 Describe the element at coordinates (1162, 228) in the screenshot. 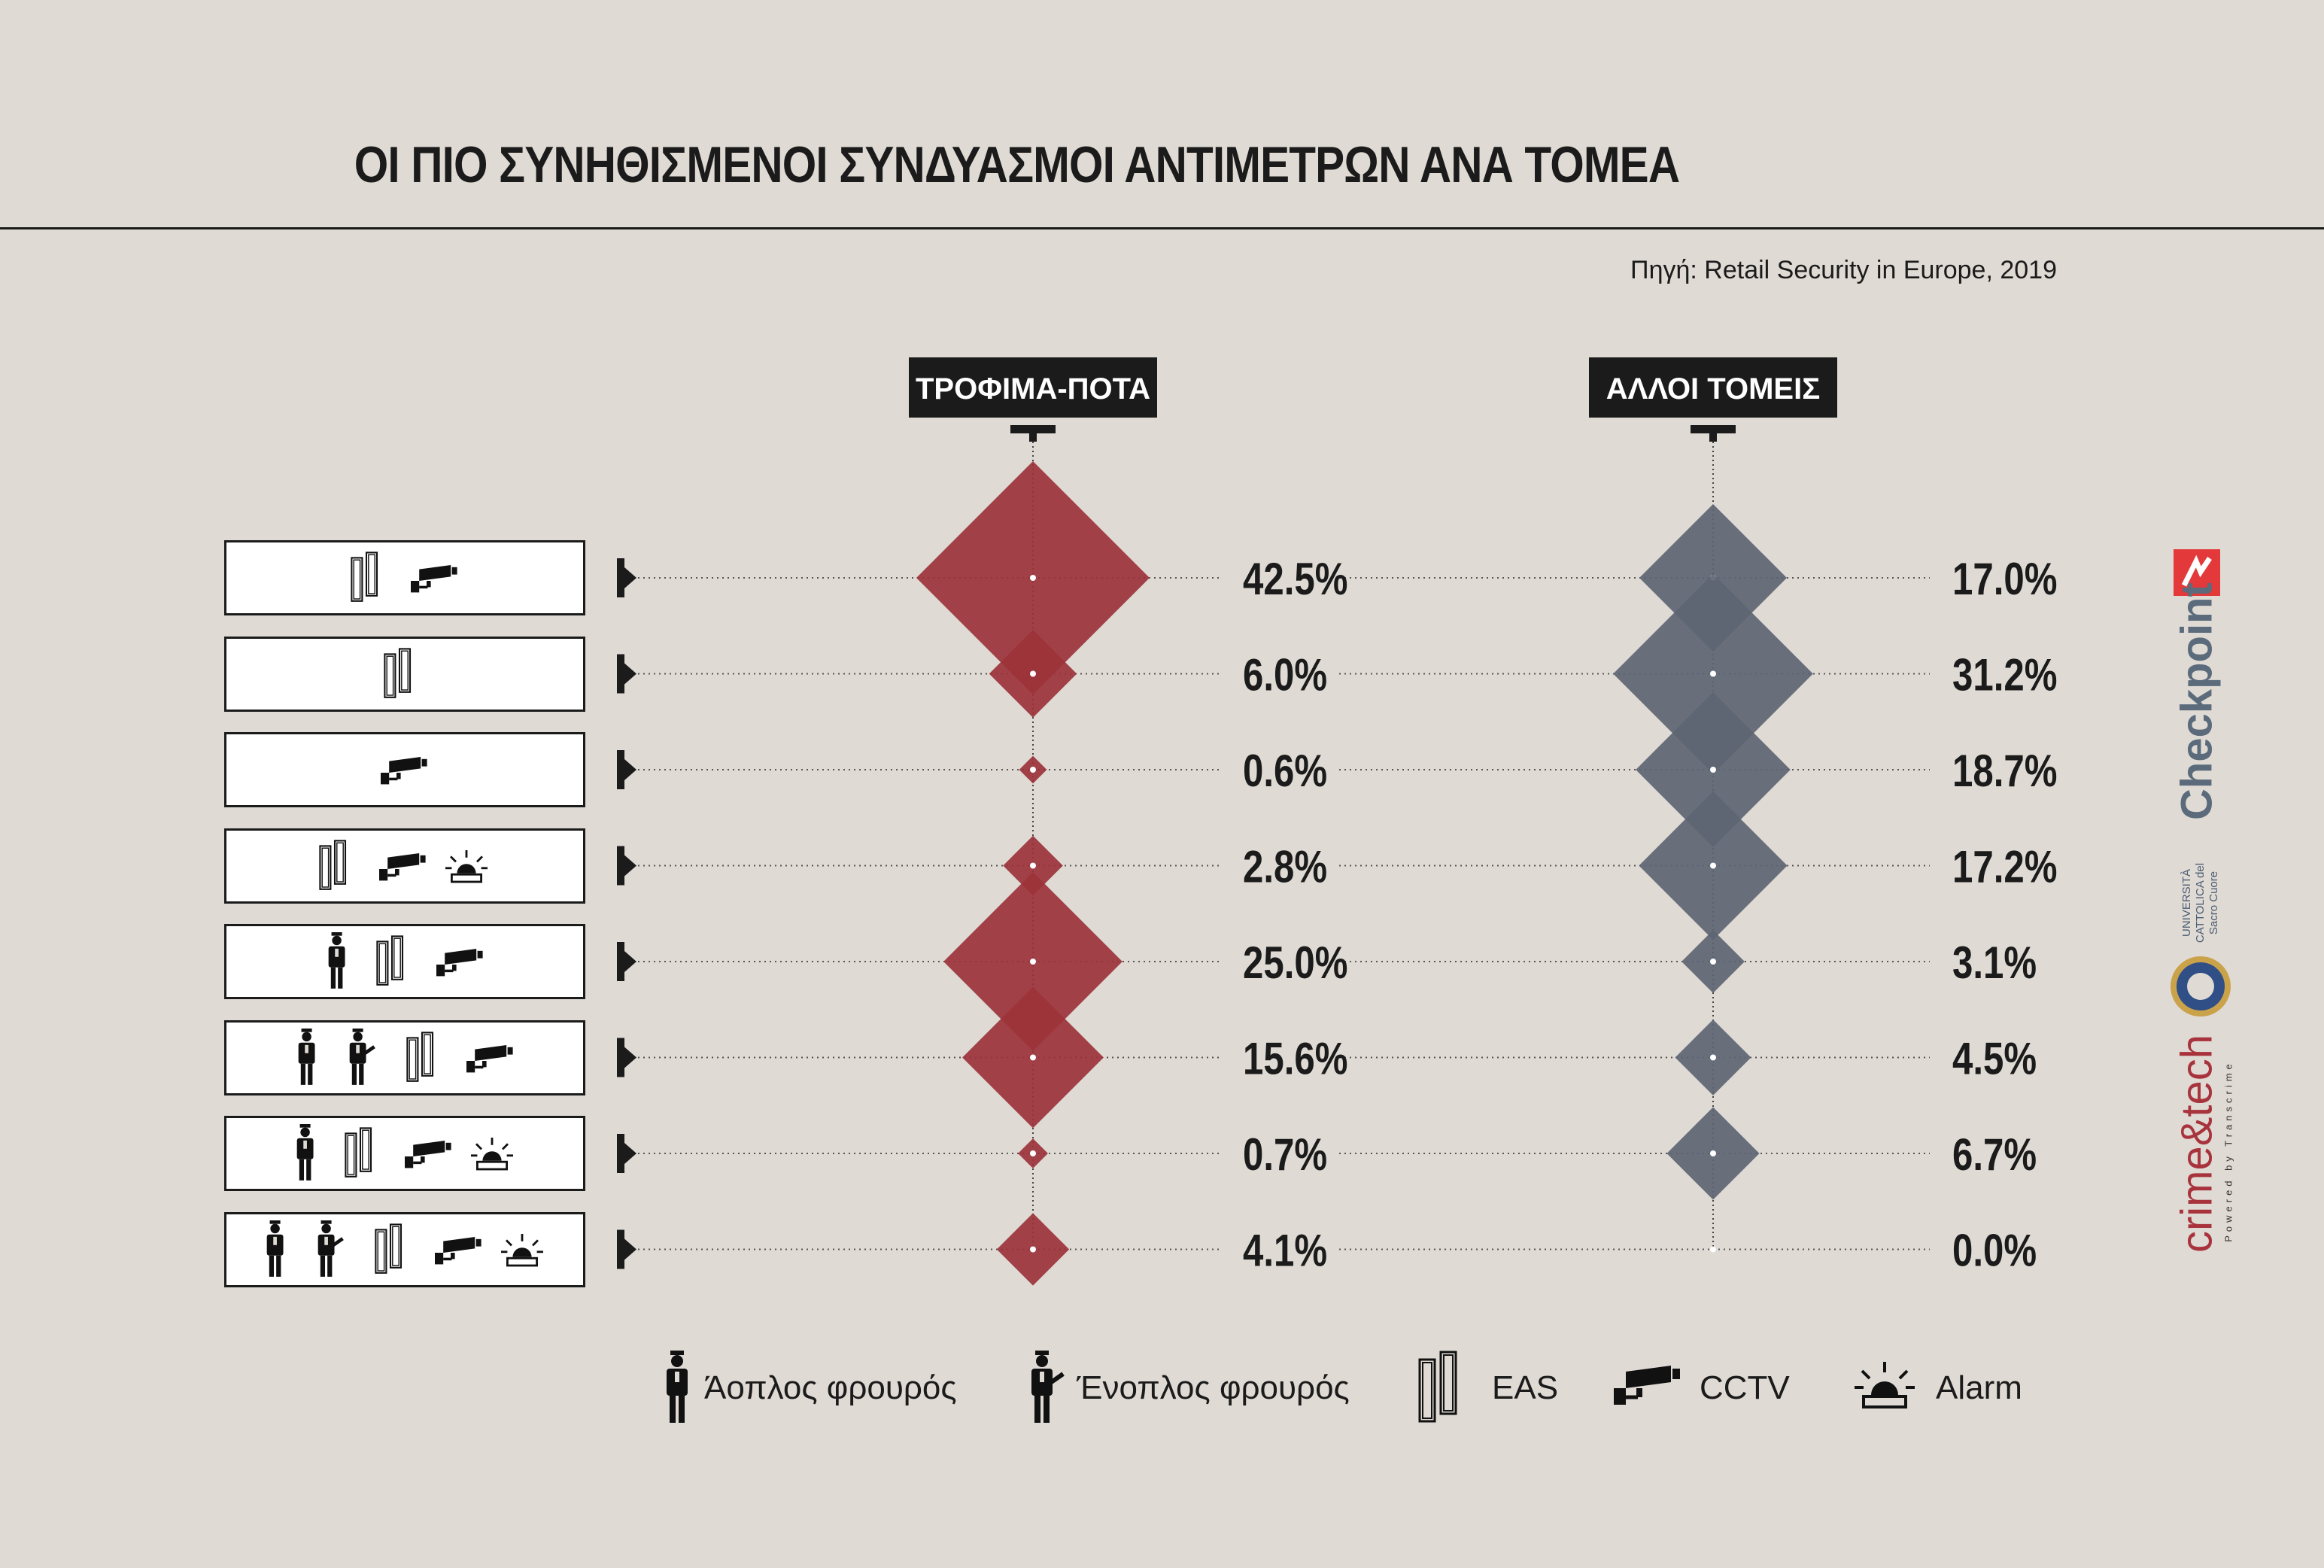

I see `title-divider` at that location.